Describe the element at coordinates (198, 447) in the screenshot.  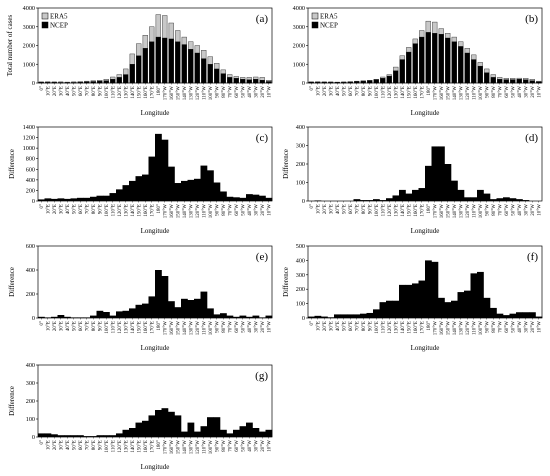
I see `x-tick-label: 120°W` at that location.